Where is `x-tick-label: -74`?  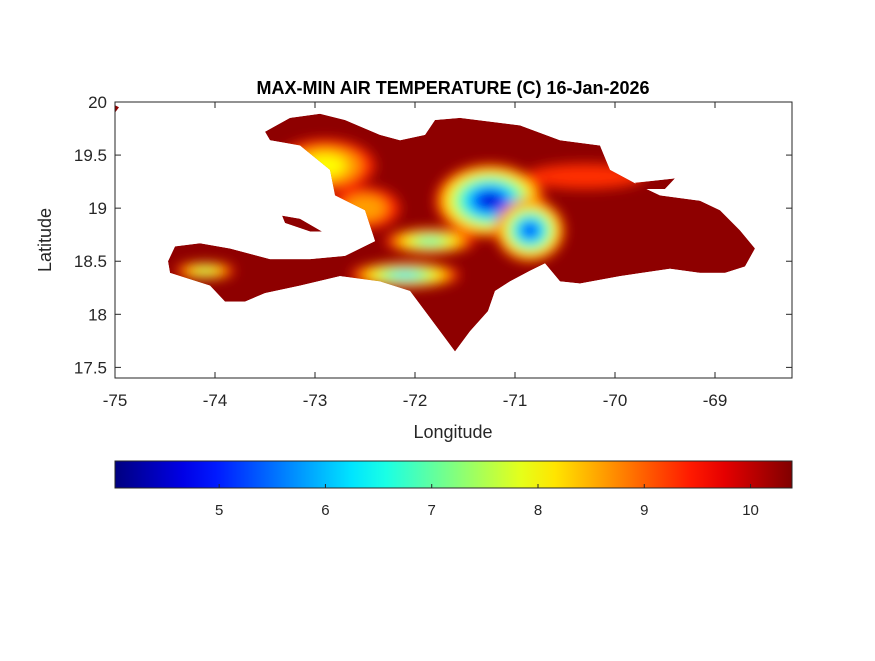
x-tick-label: -74 is located at coordinates (215, 400).